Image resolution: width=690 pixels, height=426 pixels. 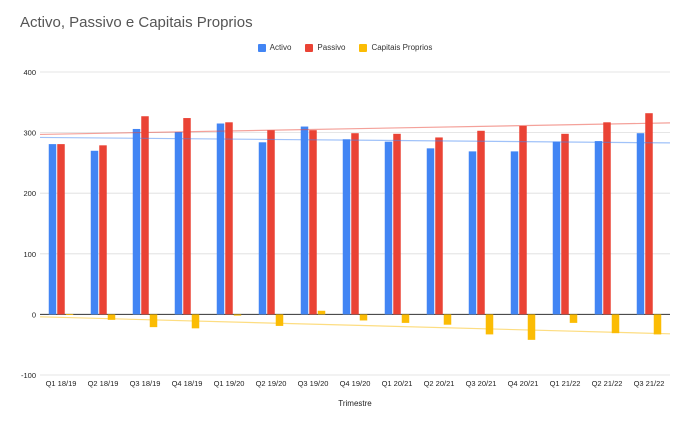 What do you see at coordinates (34, 314) in the screenshot?
I see `y-tick-label: 0` at bounding box center [34, 314].